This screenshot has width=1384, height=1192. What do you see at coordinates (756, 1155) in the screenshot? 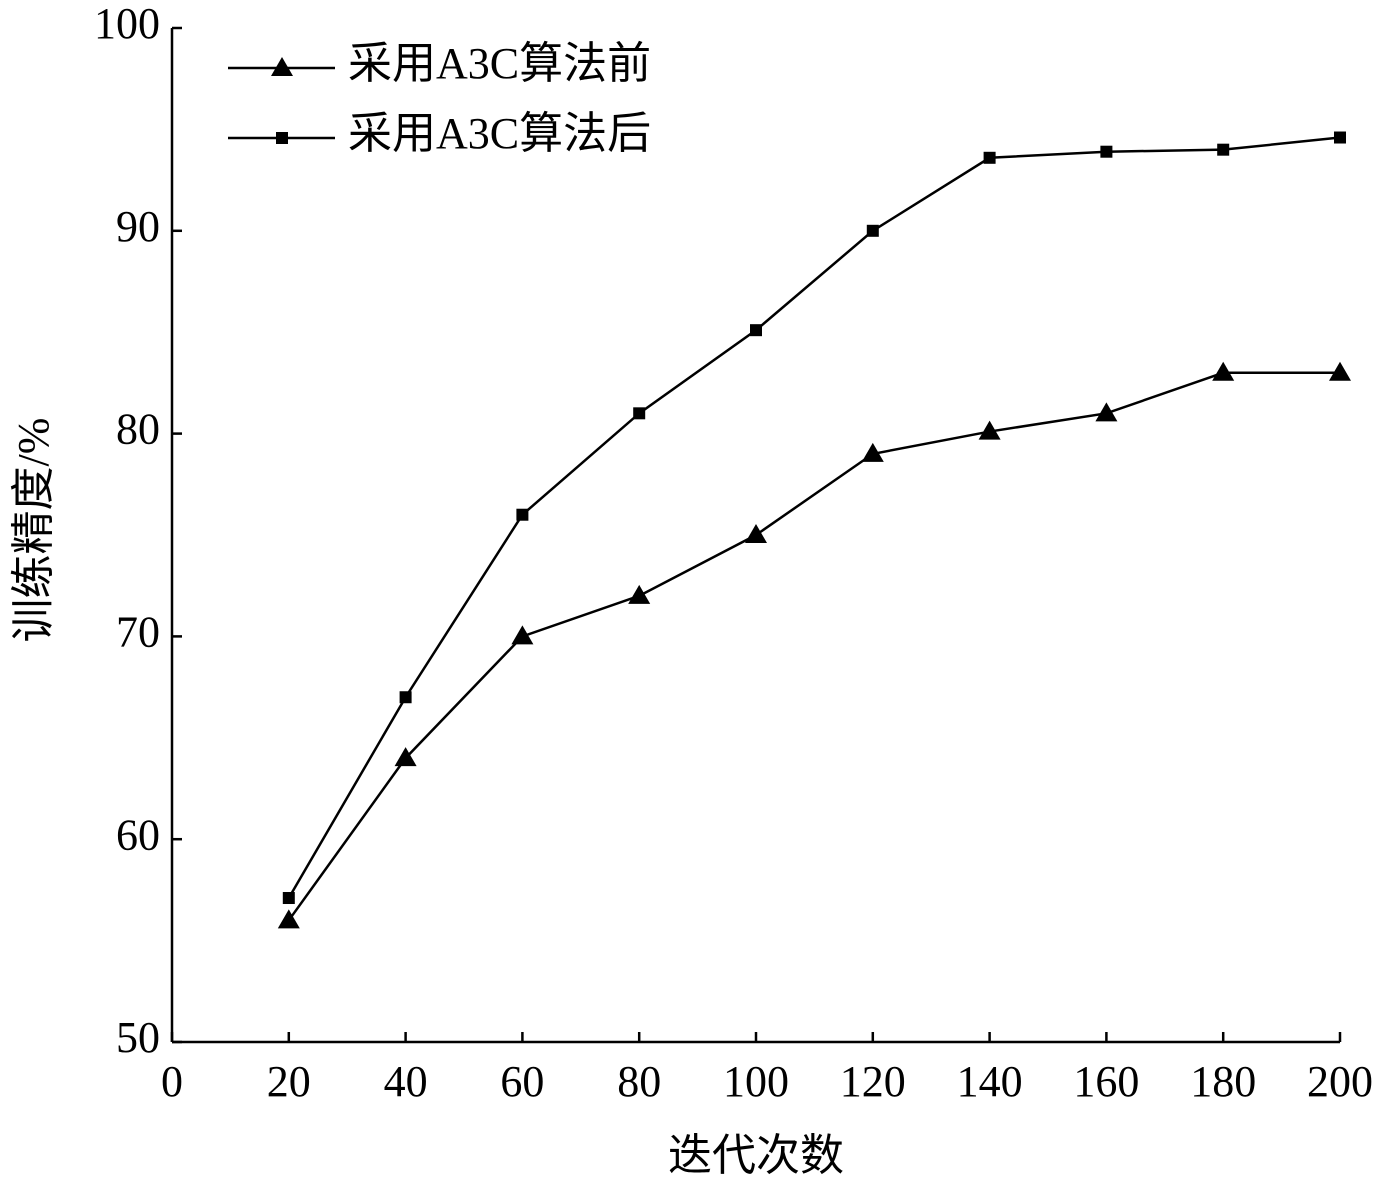
I see `x-axis-label: 迭代次数` at bounding box center [756, 1155].